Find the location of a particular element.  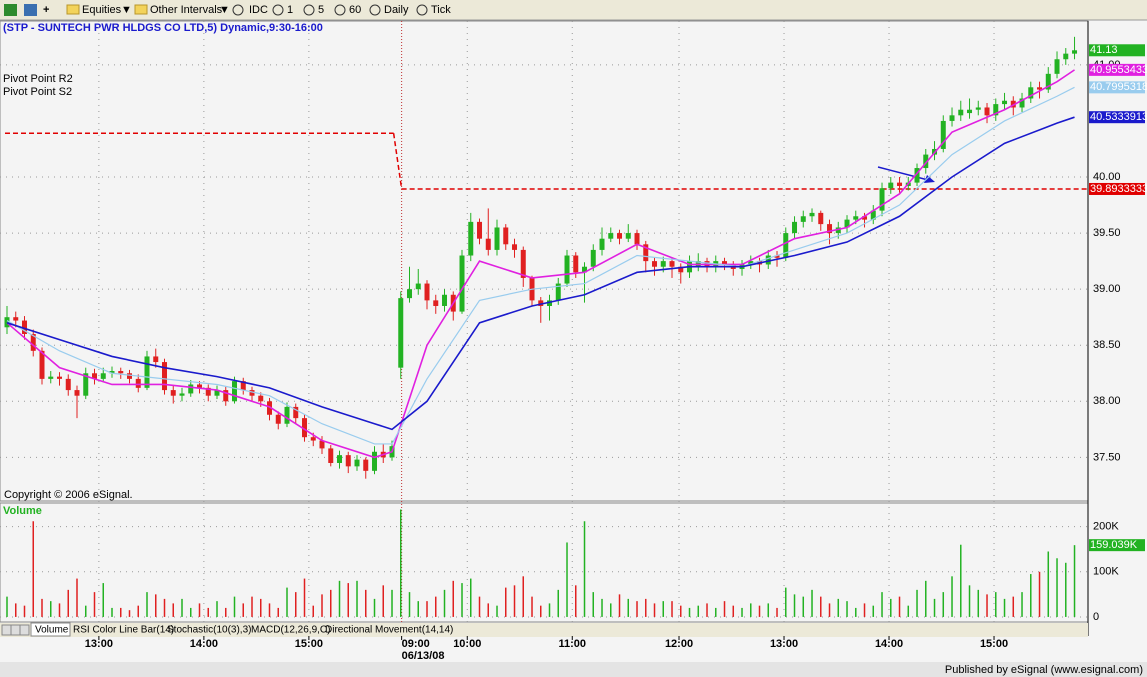

toolbar-interval: 1 is located at coordinates (290, 10).